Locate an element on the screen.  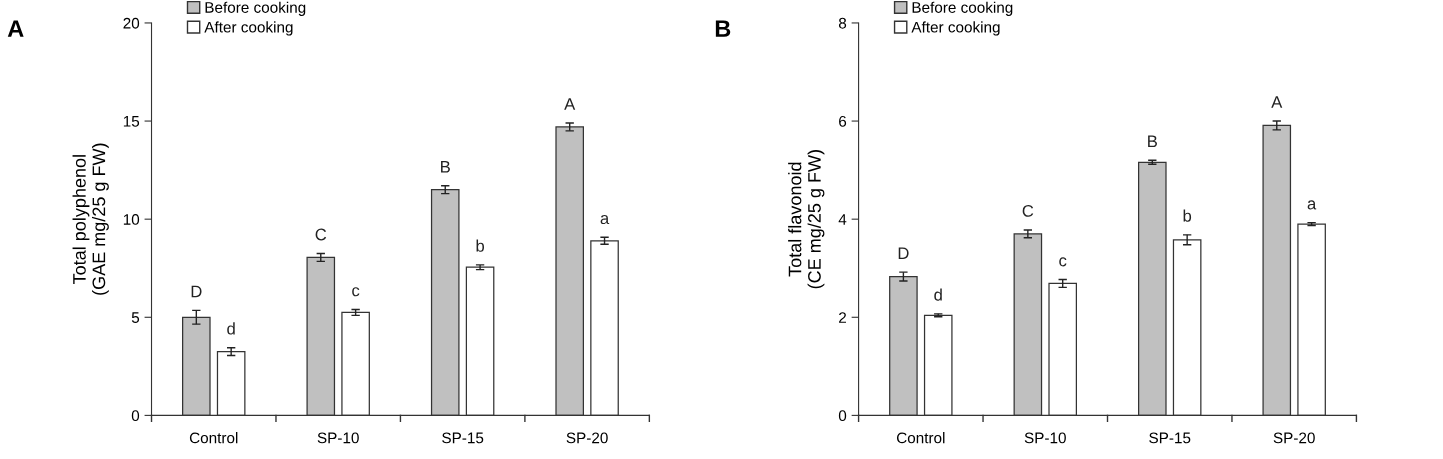
y-tick-label: 20 is located at coordinates (131, 23).